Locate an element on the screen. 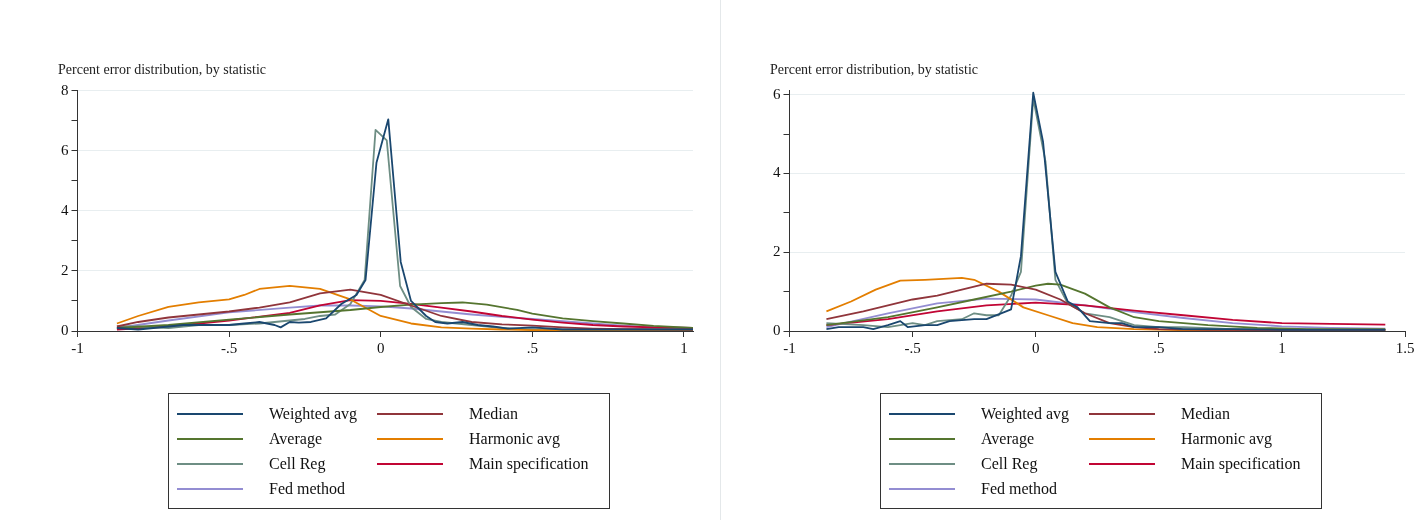 This screenshot has width=1423, height=520. x-tick-label: 1.5 is located at coordinates (1405, 347).